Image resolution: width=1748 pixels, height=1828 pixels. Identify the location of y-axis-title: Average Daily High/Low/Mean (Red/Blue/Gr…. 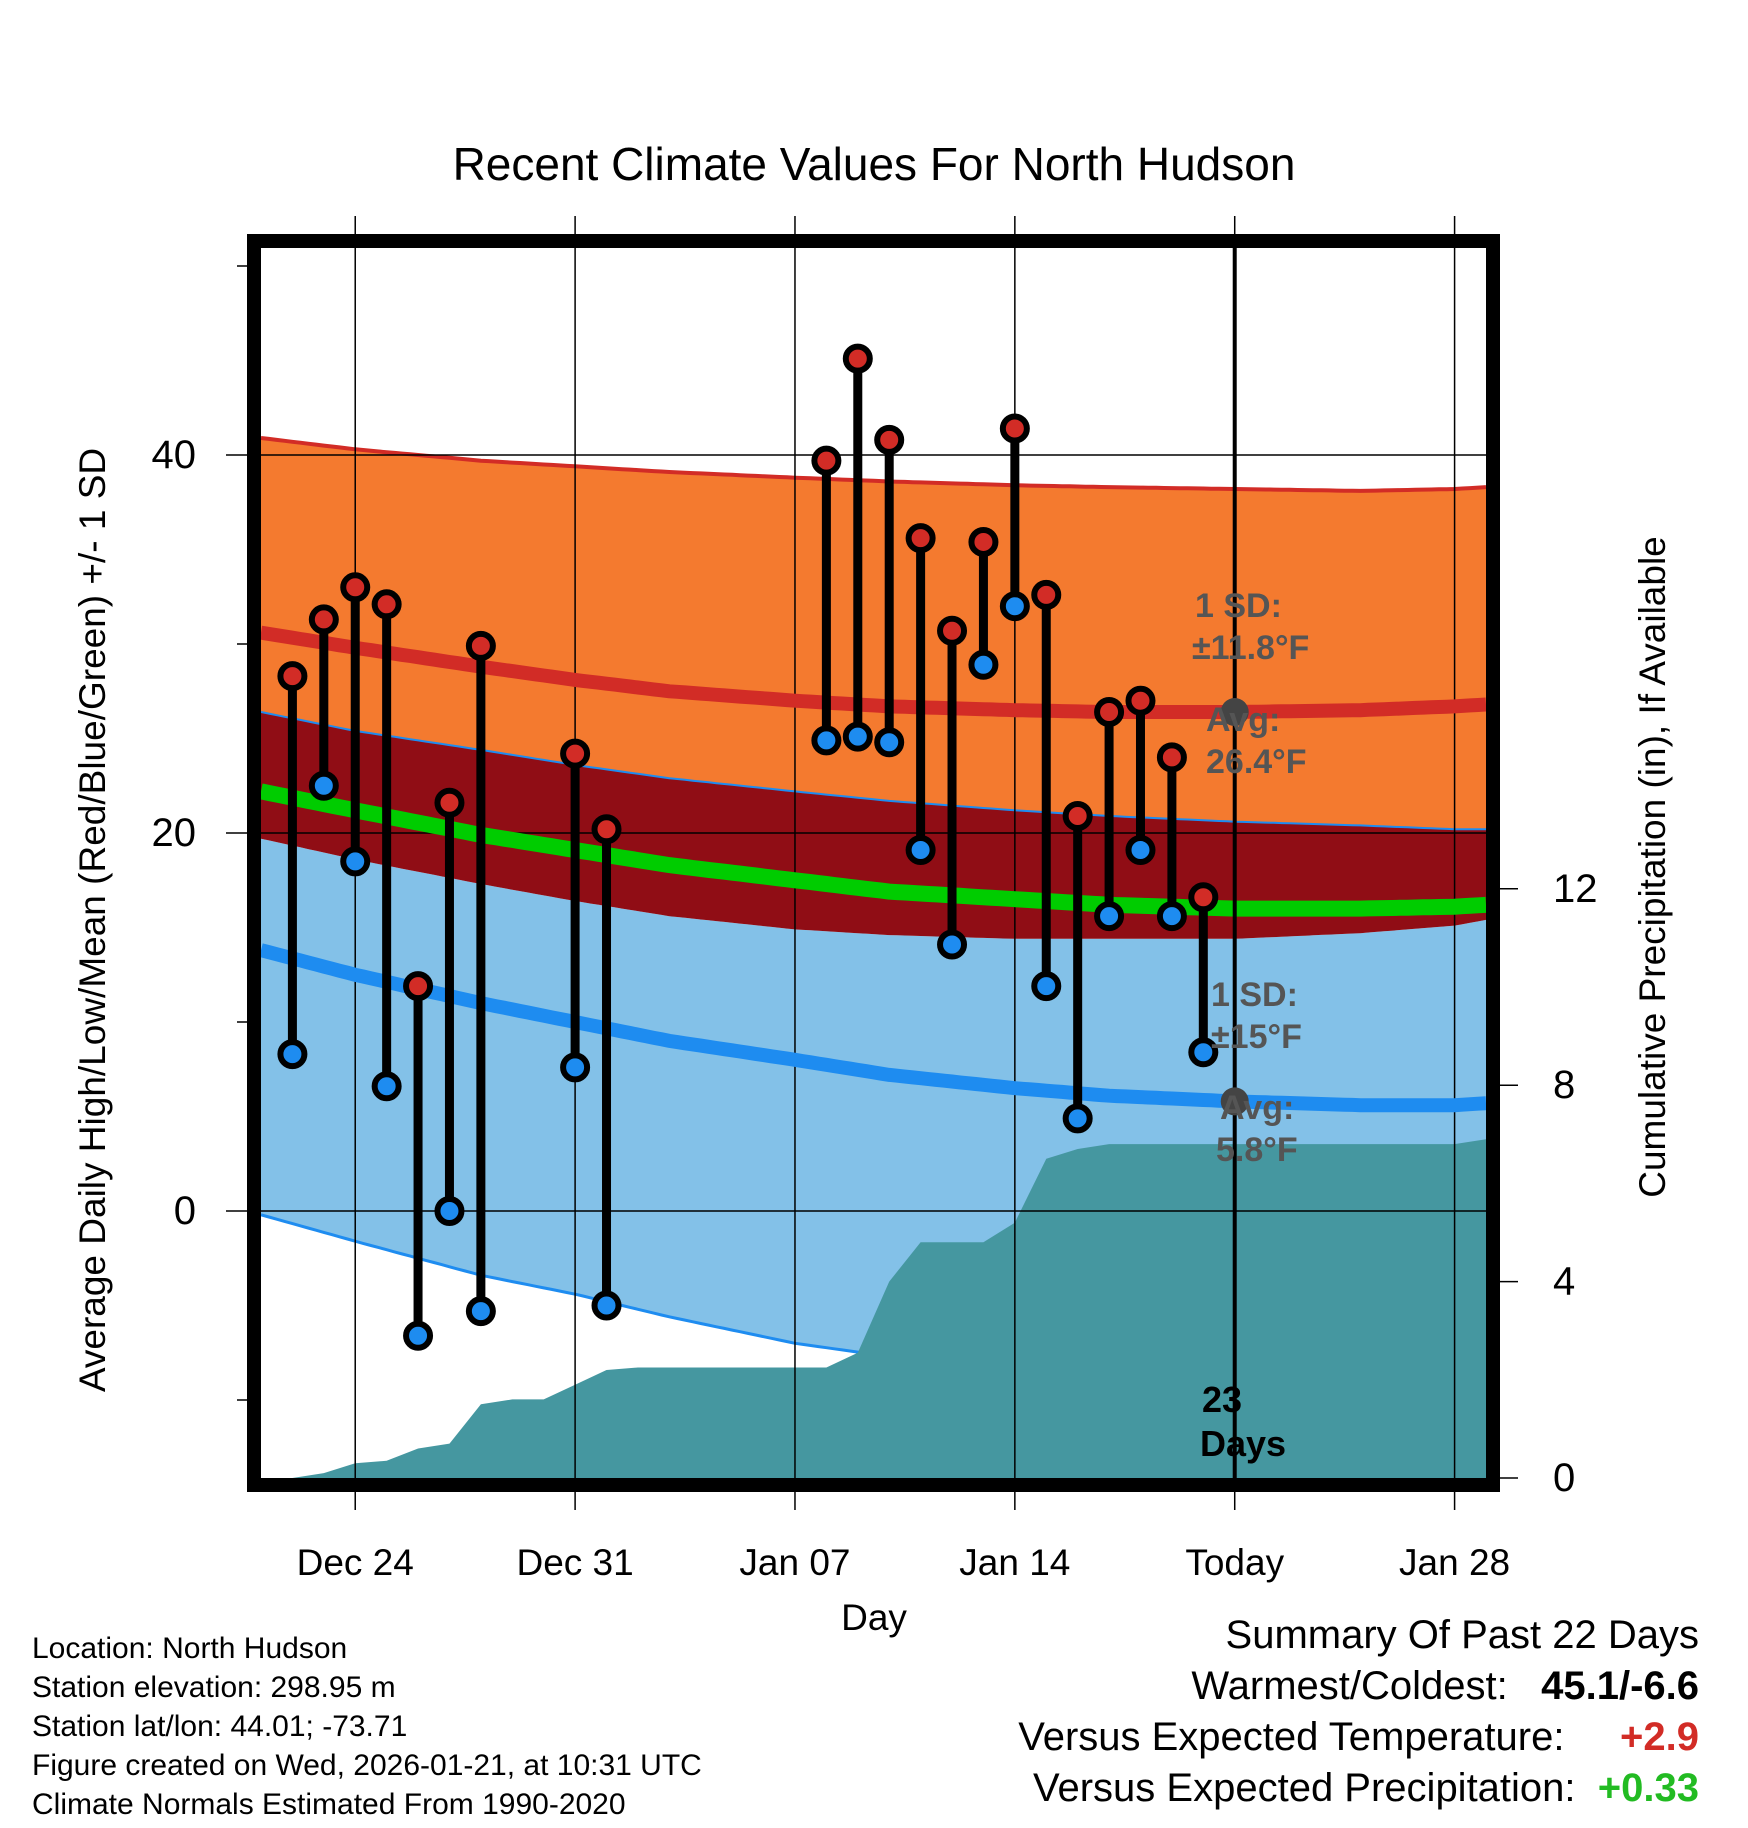
(92, 920).